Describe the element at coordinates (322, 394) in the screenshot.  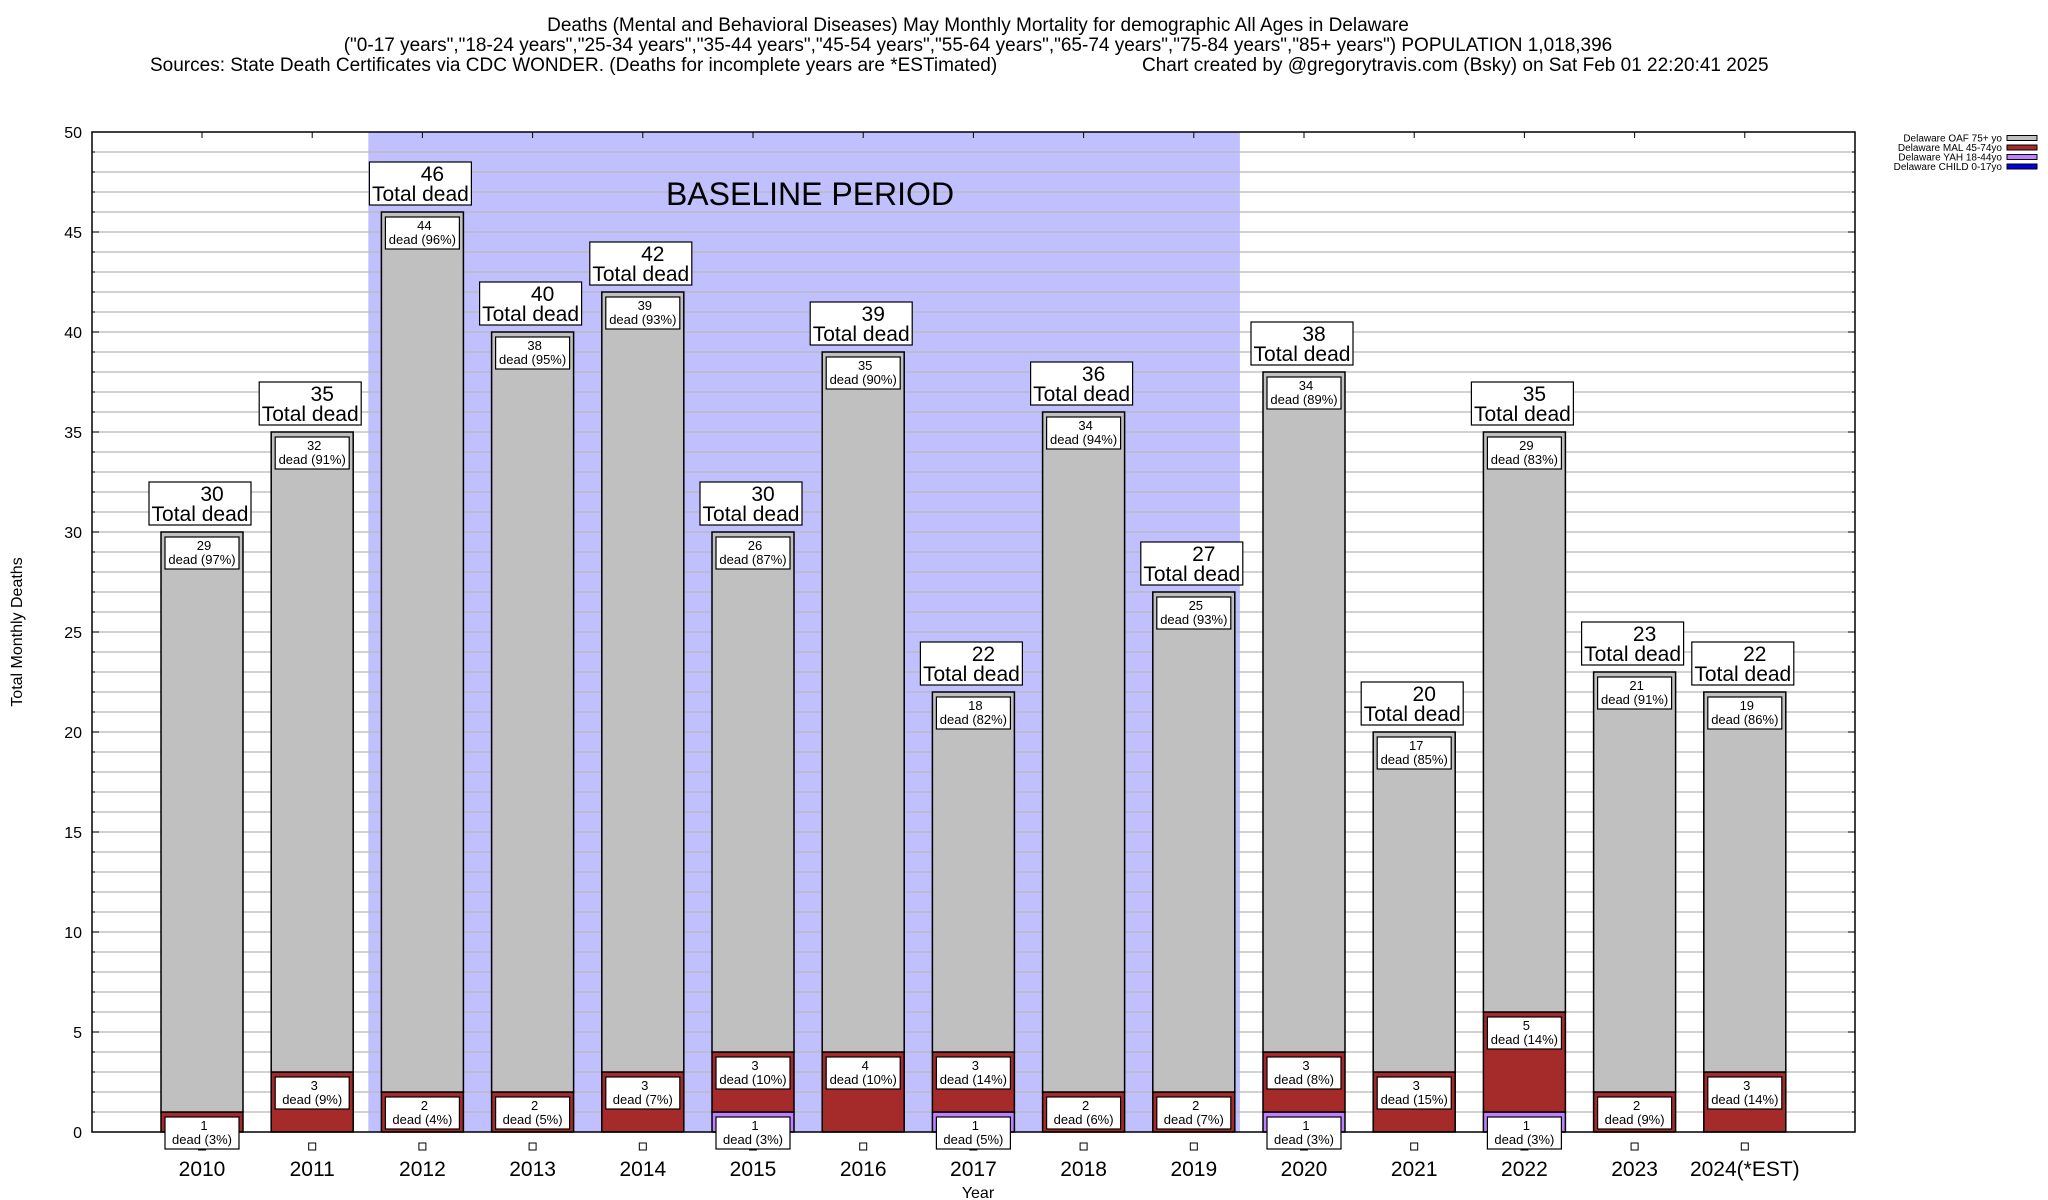
I see `total-label-count: 35` at that location.